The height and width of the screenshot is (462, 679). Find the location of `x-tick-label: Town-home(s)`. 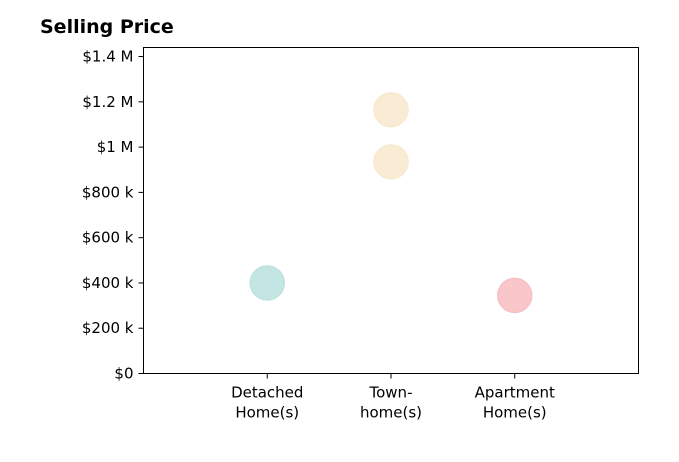

x-tick-label: Town-home(s) is located at coordinates (391, 403).